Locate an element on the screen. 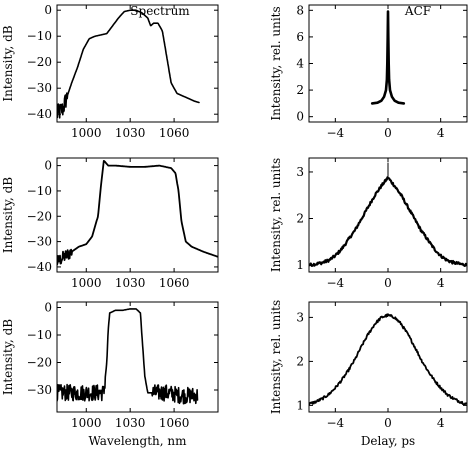 The image size is (474, 453). y-tick-label: 8 is located at coordinates (300, 10).